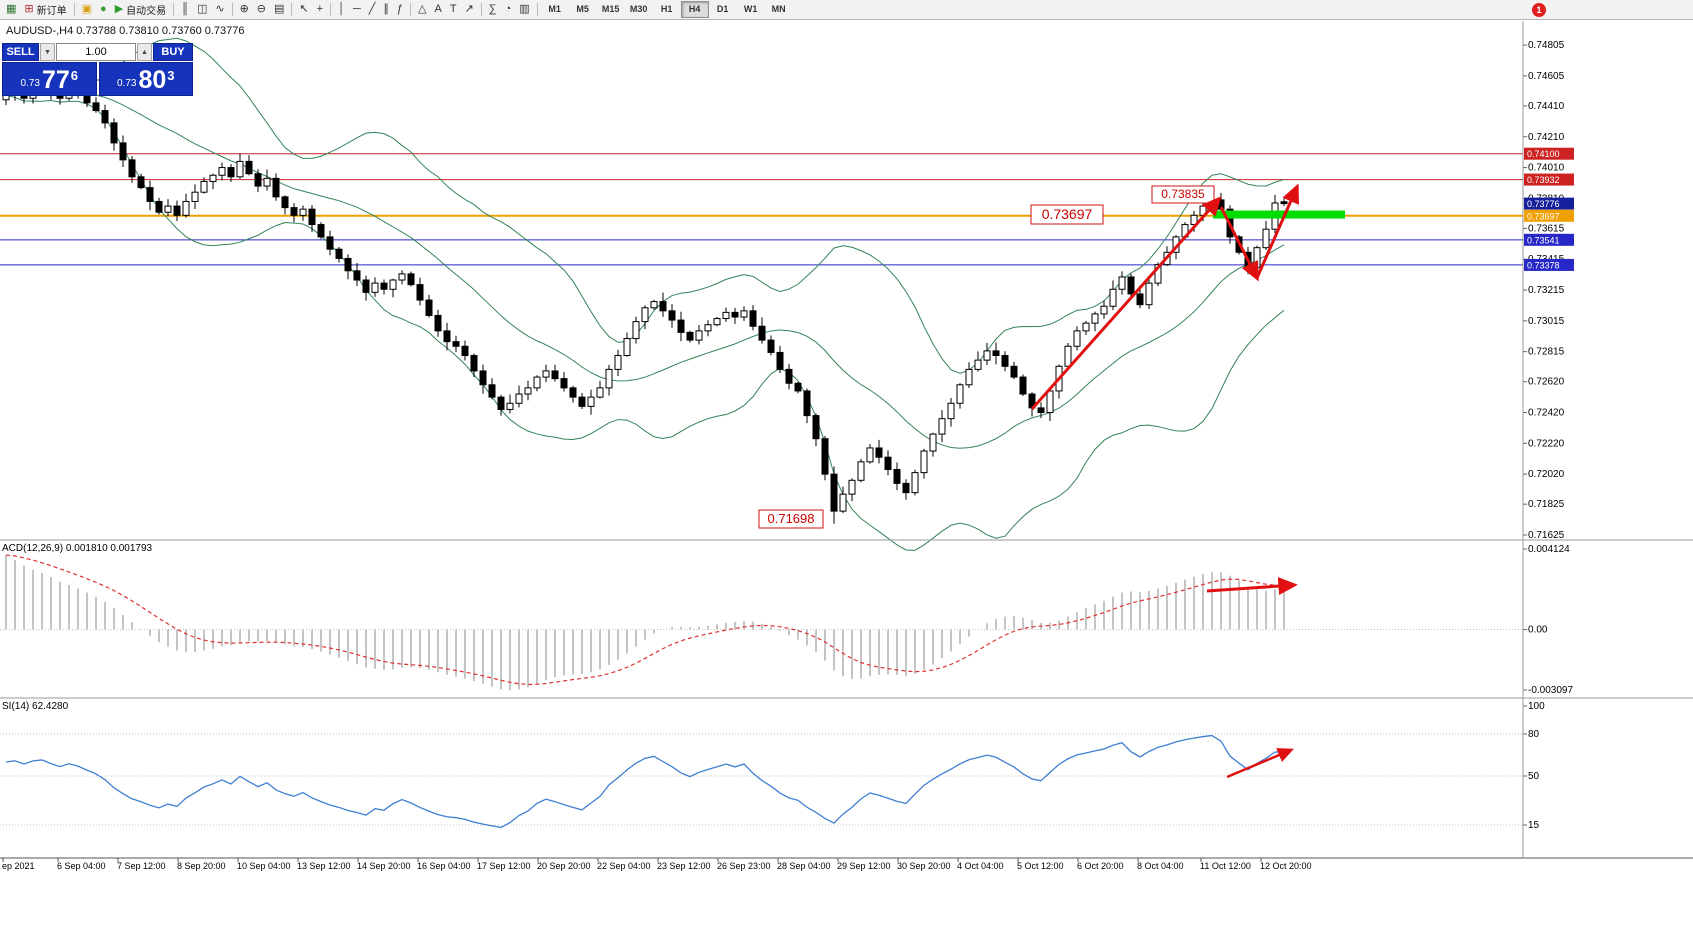 This screenshot has height=945, width=1693. I want to click on tile-windows-button: ▤, so click(279, 10).